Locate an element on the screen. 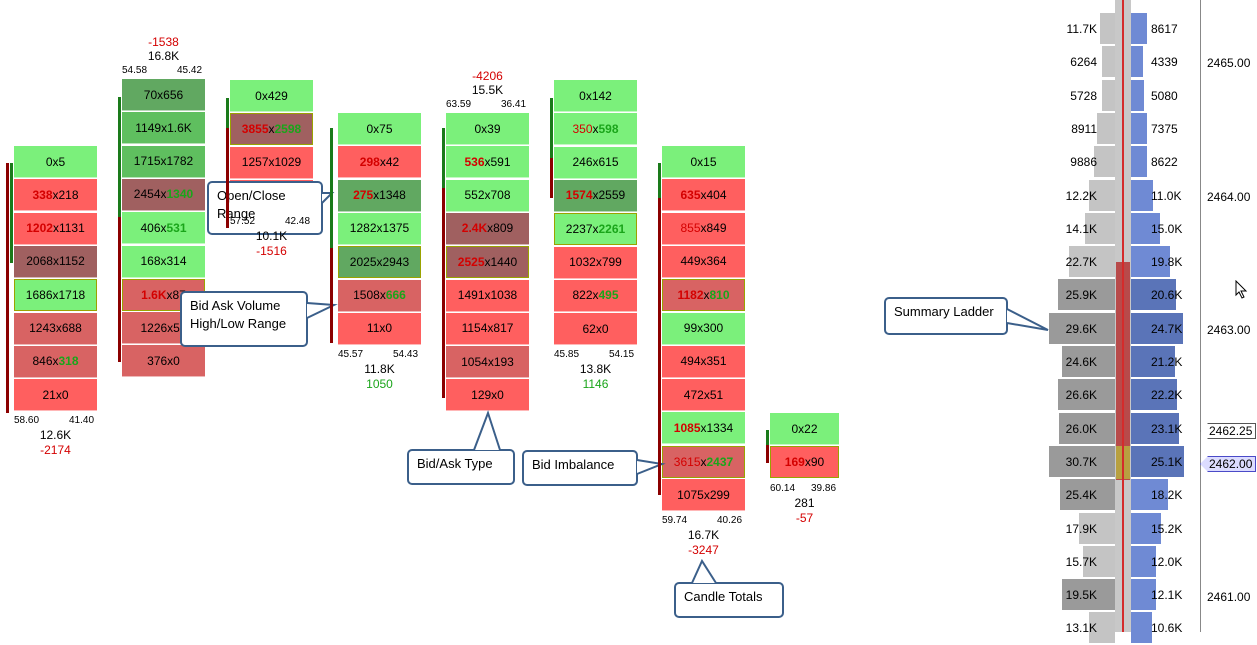  footprint-cell: 1032 x 799 is located at coordinates (595, 262).